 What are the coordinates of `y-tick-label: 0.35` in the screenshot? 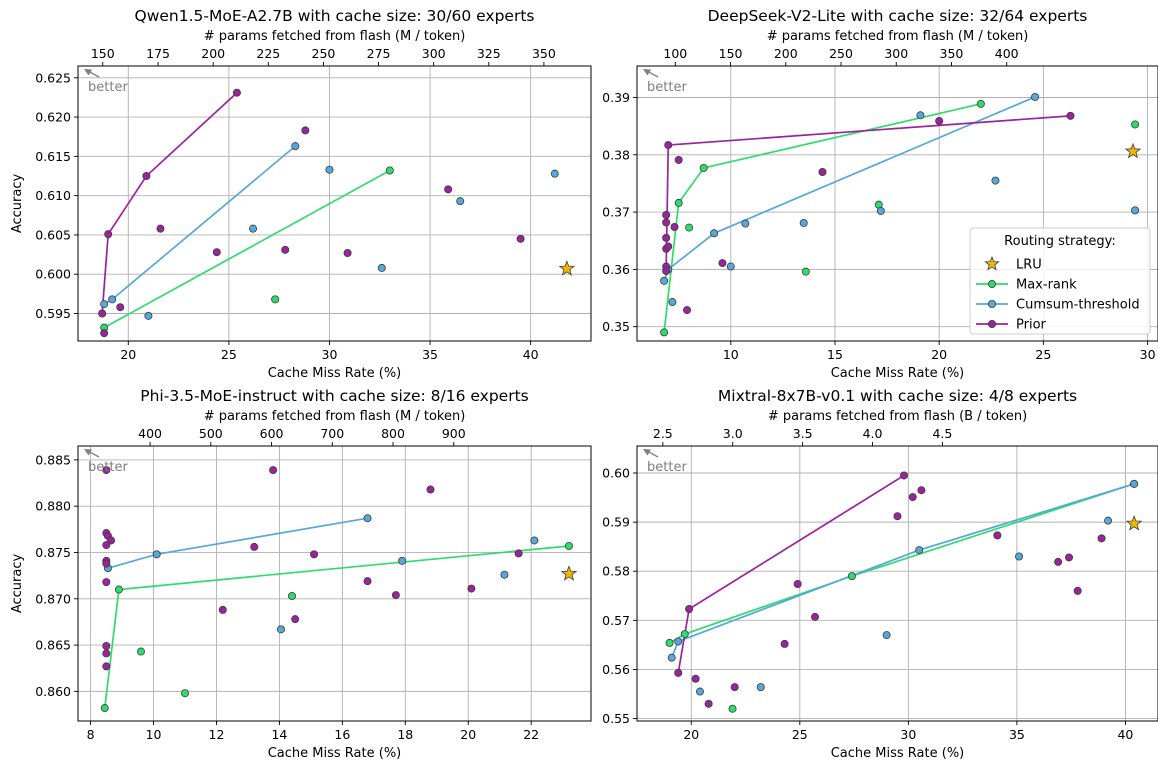 It's located at (616, 326).